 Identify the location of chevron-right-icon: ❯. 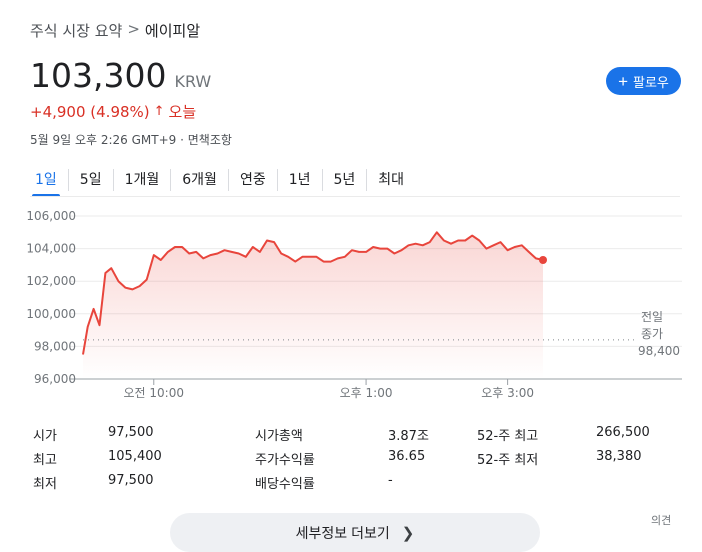
(408, 533).